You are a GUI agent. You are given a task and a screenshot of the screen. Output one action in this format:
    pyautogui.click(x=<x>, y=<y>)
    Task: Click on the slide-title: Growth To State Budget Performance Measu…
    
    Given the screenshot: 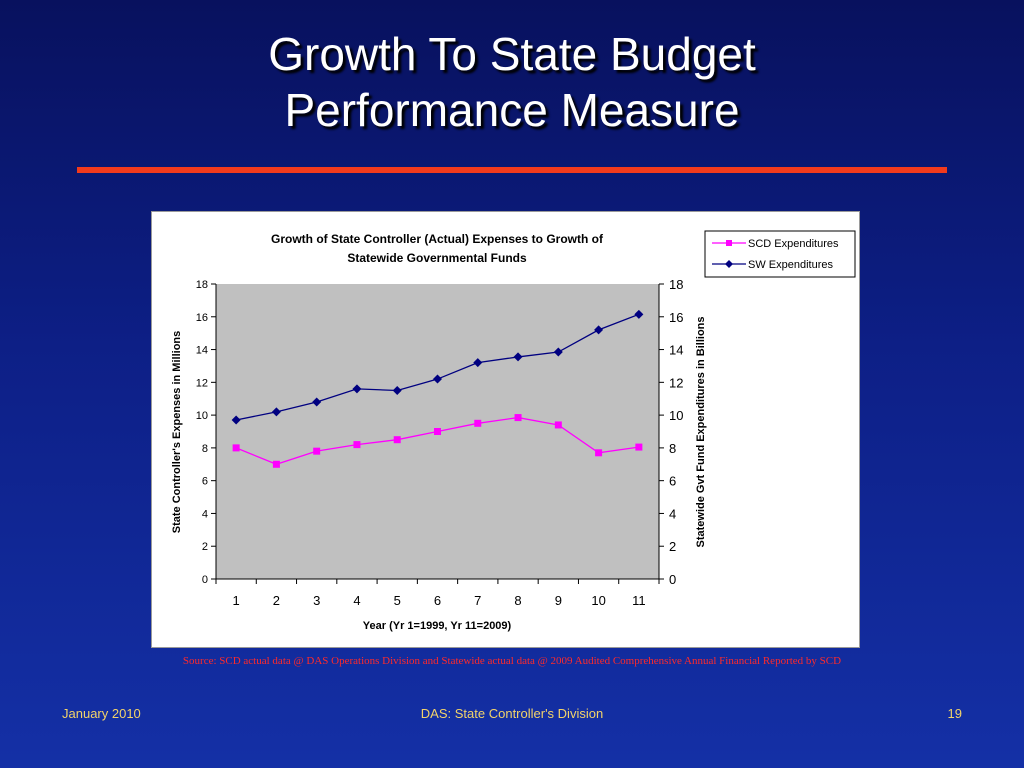 What is the action you would take?
    pyautogui.click(x=512, y=82)
    